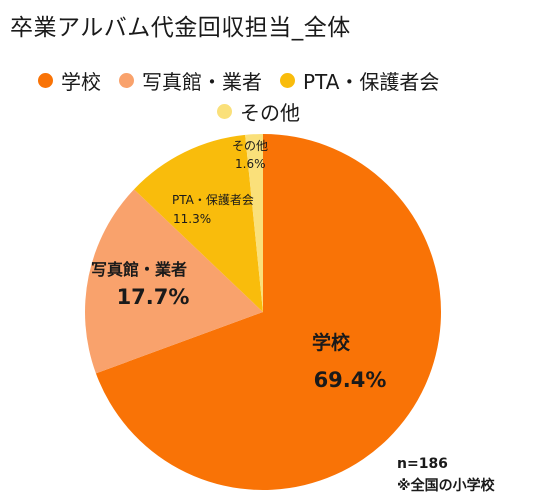 Image resolution: width=536 pixels, height=503 pixels. Describe the element at coordinates (192, 219) in the screenshot. I see `slice-value-pta: 11.3%` at that location.